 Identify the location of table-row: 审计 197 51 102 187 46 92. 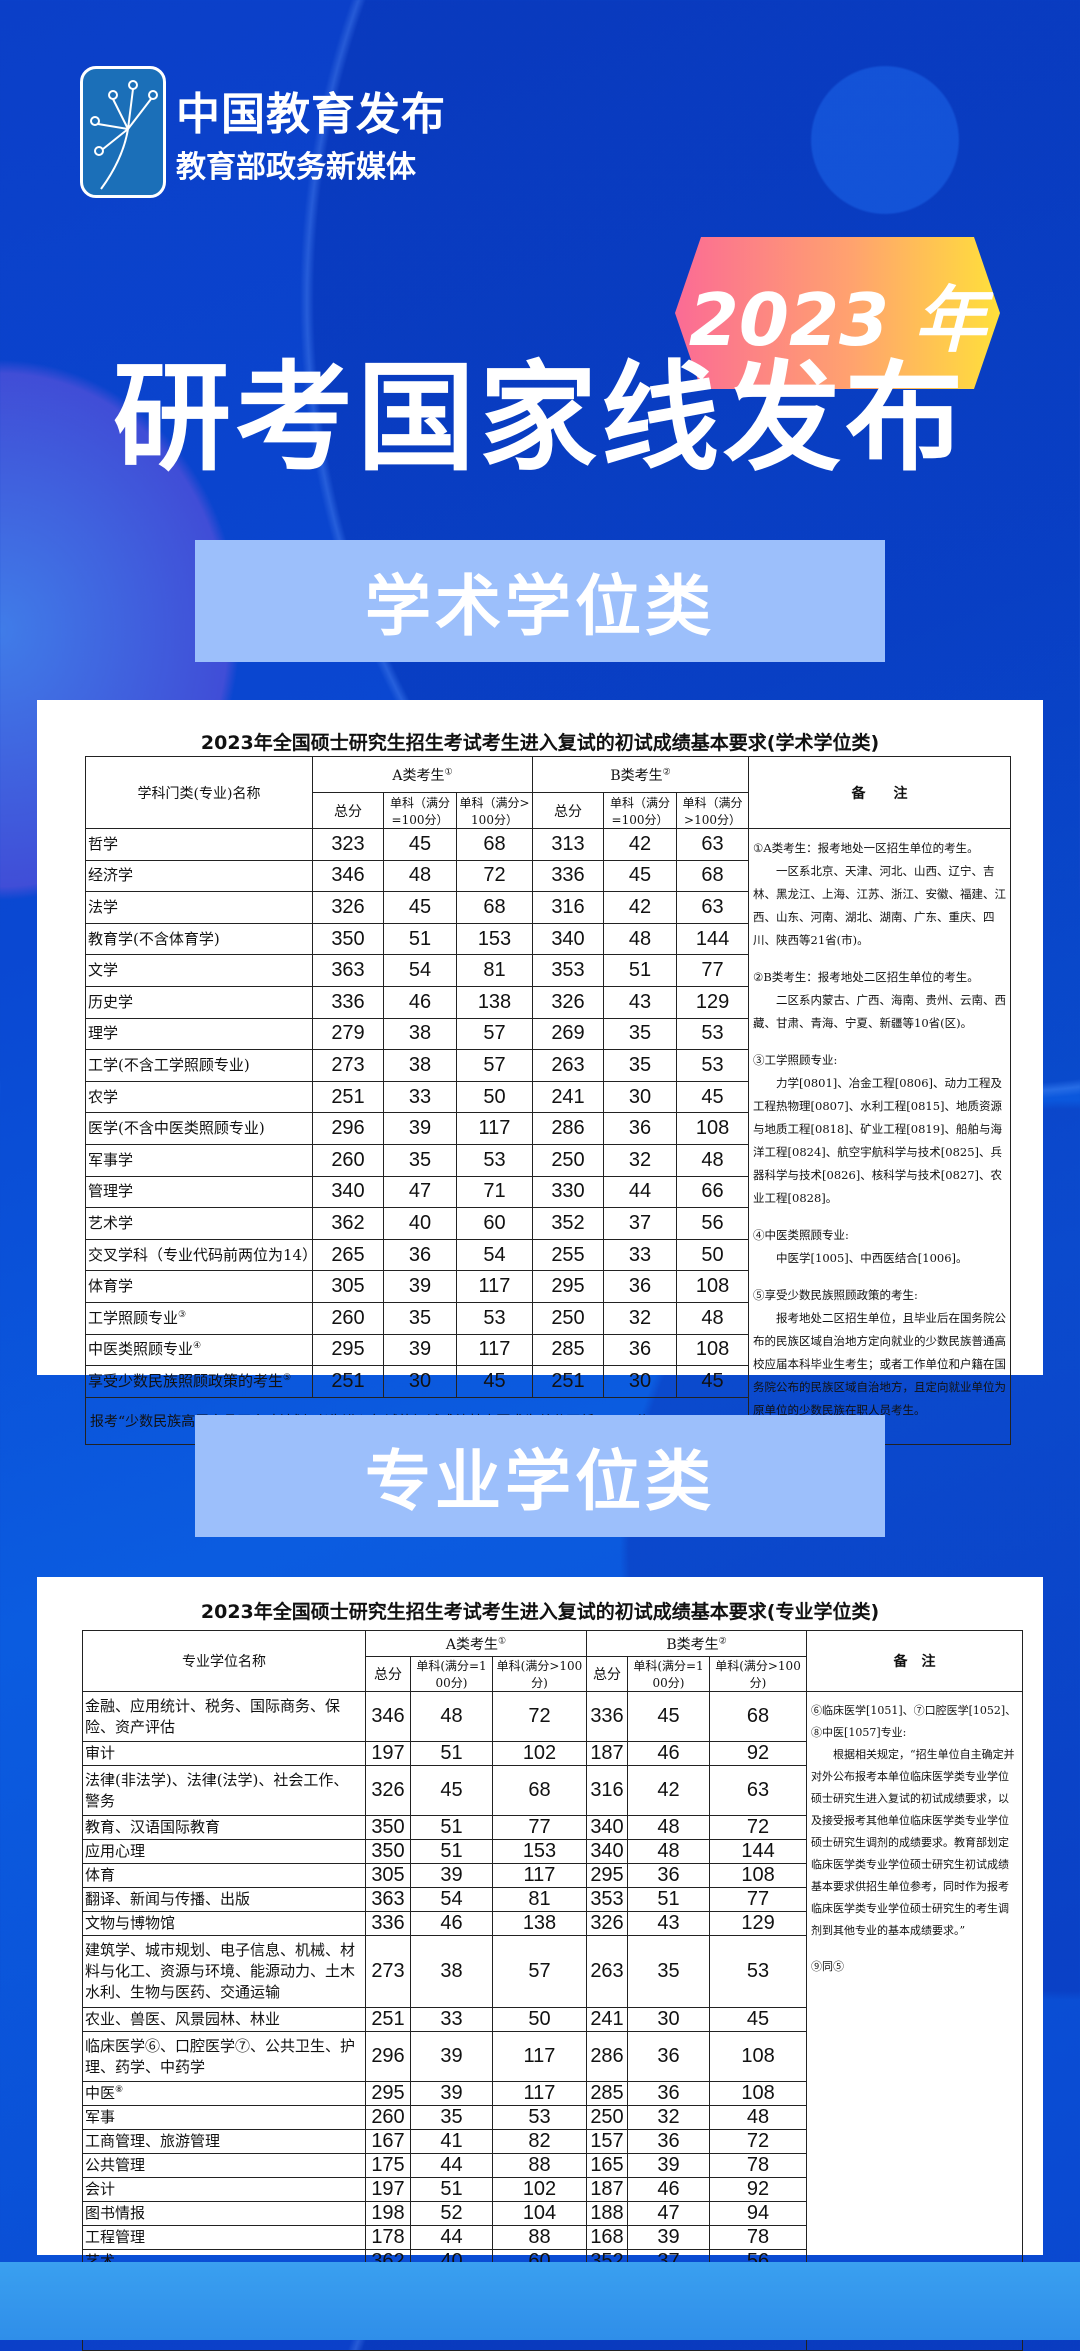
(552, 1753).